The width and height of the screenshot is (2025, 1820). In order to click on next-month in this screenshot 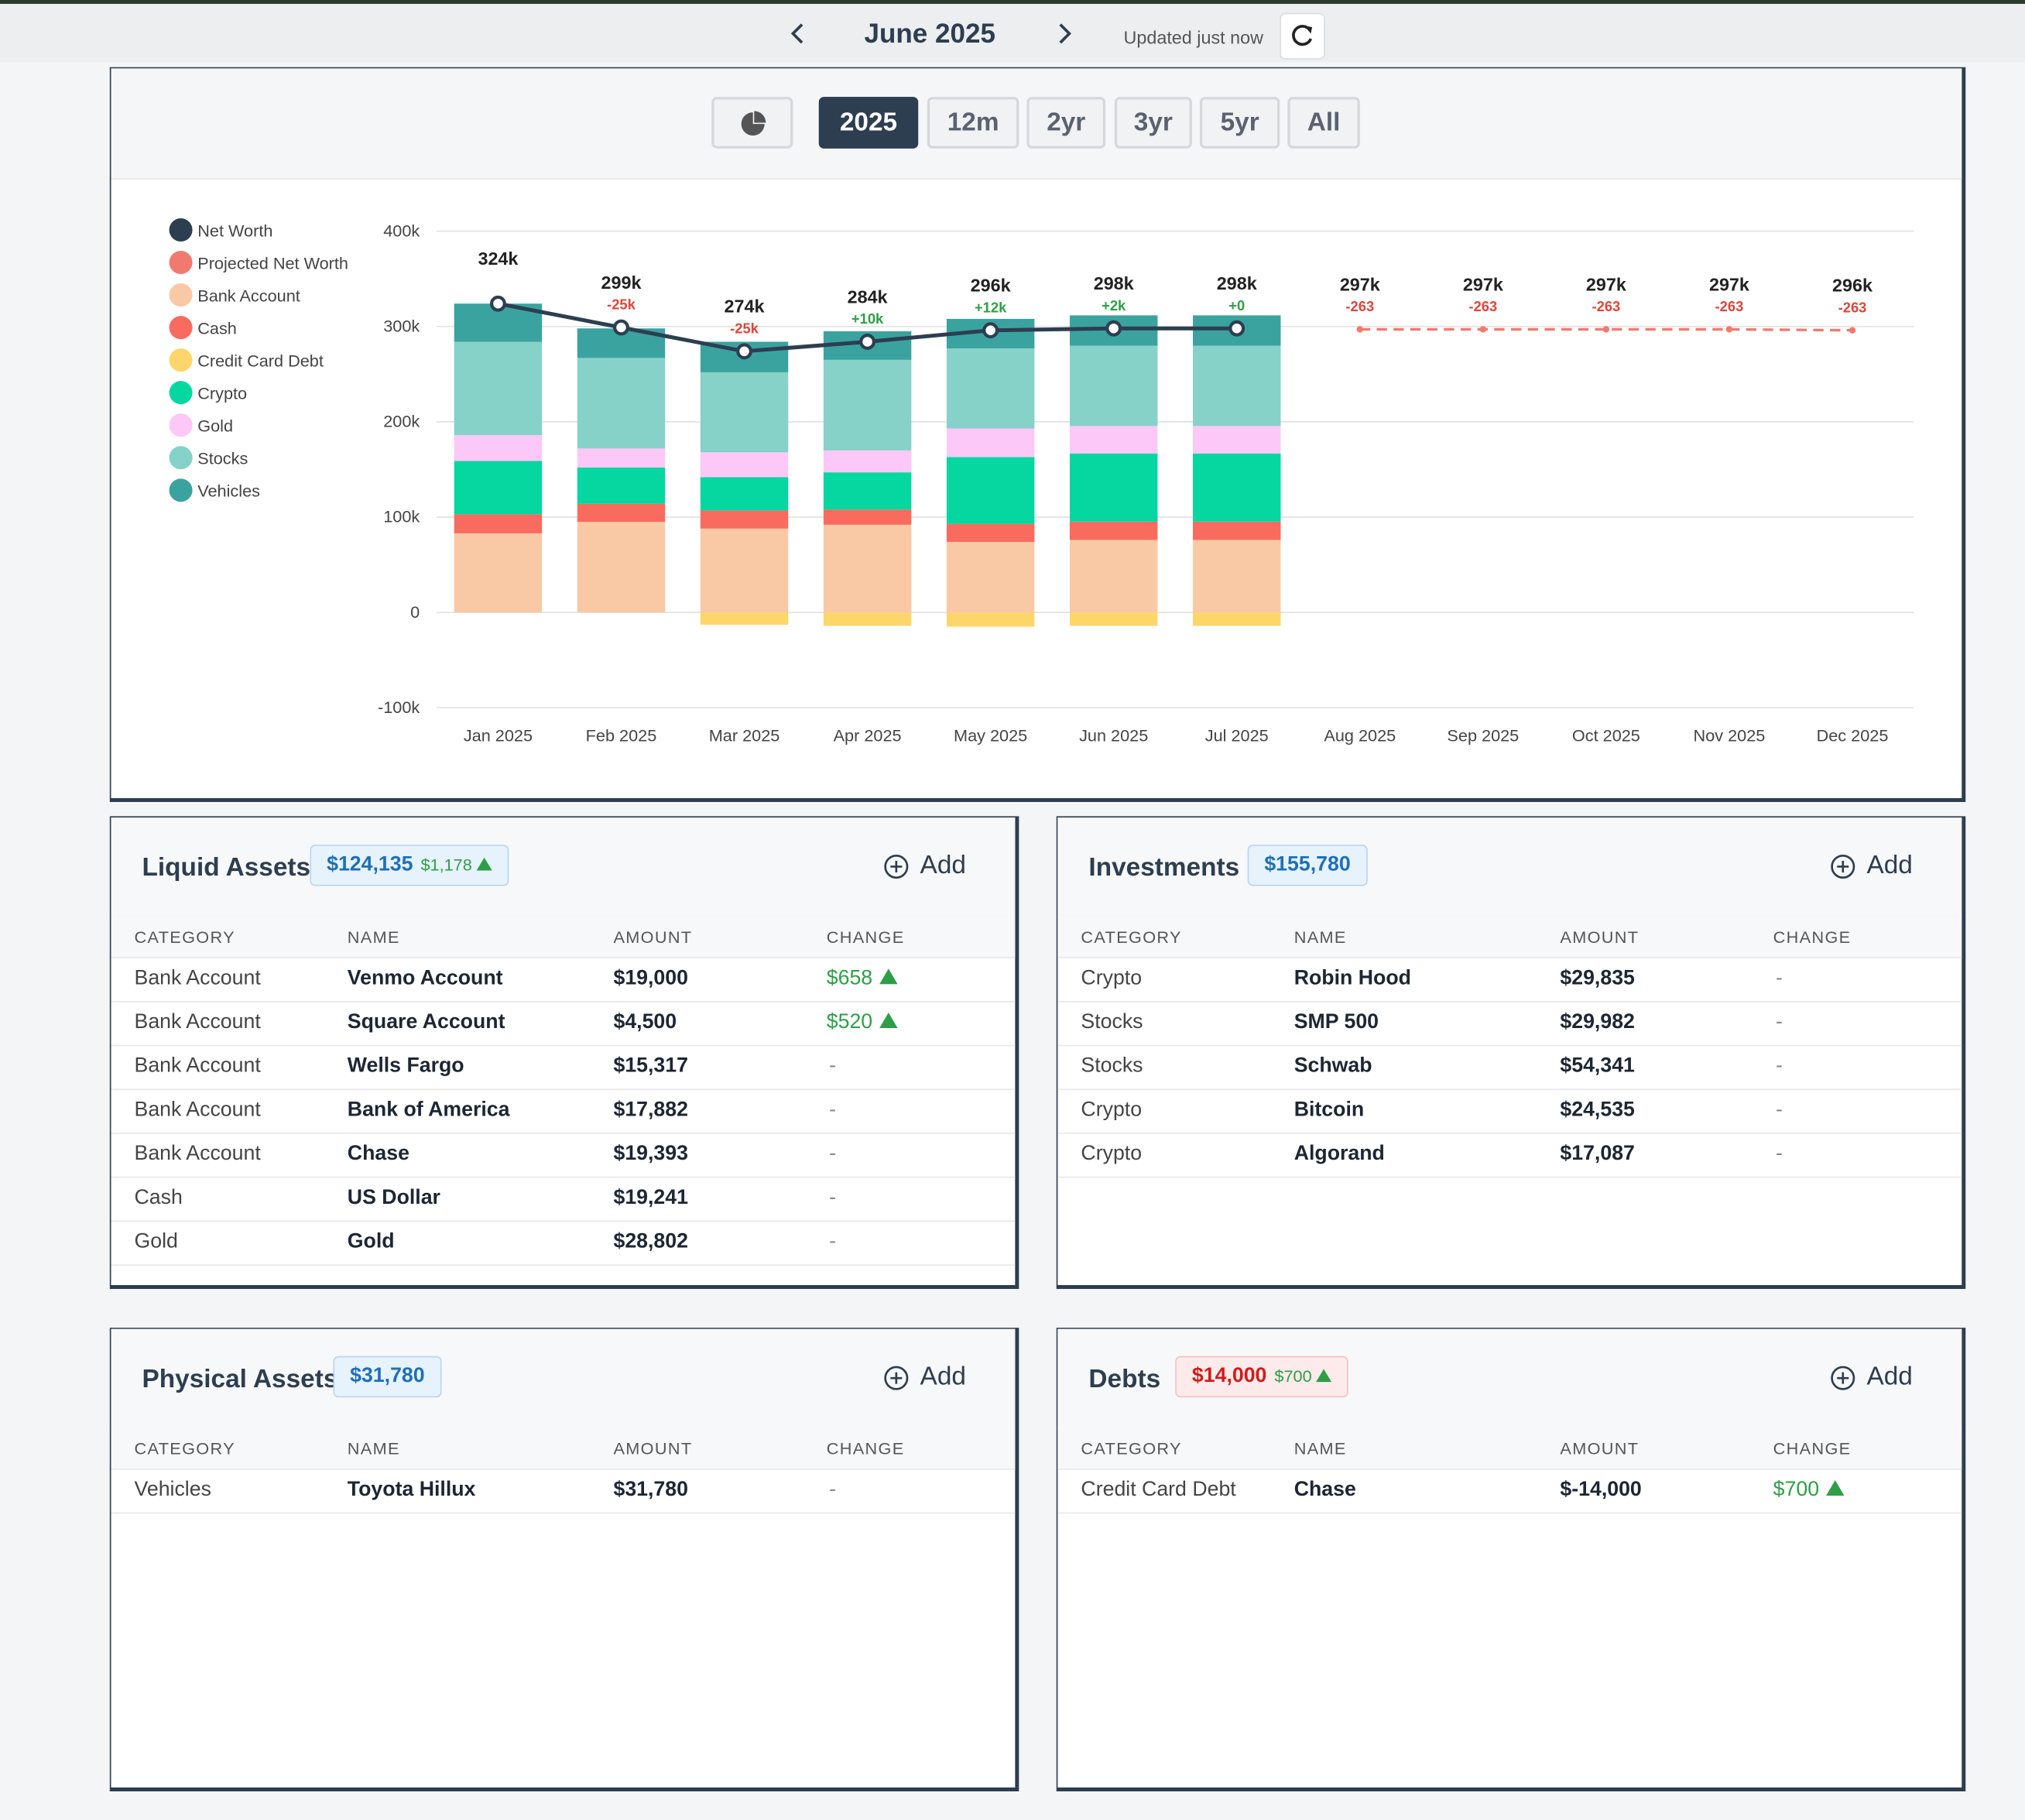, I will do `click(1064, 33)`.